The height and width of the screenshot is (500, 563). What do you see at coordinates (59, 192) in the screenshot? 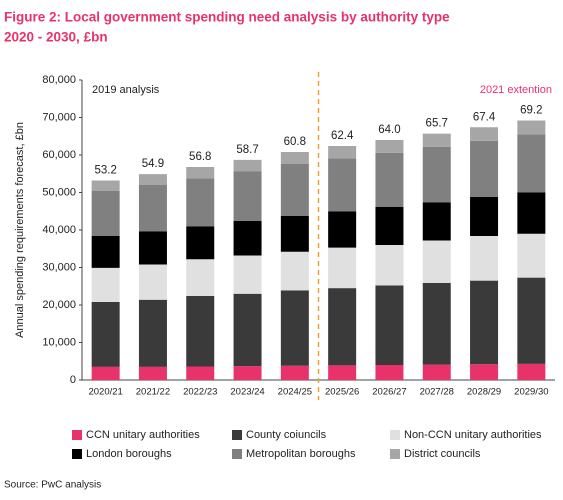
I see `y-tick-label: 50,000` at bounding box center [59, 192].